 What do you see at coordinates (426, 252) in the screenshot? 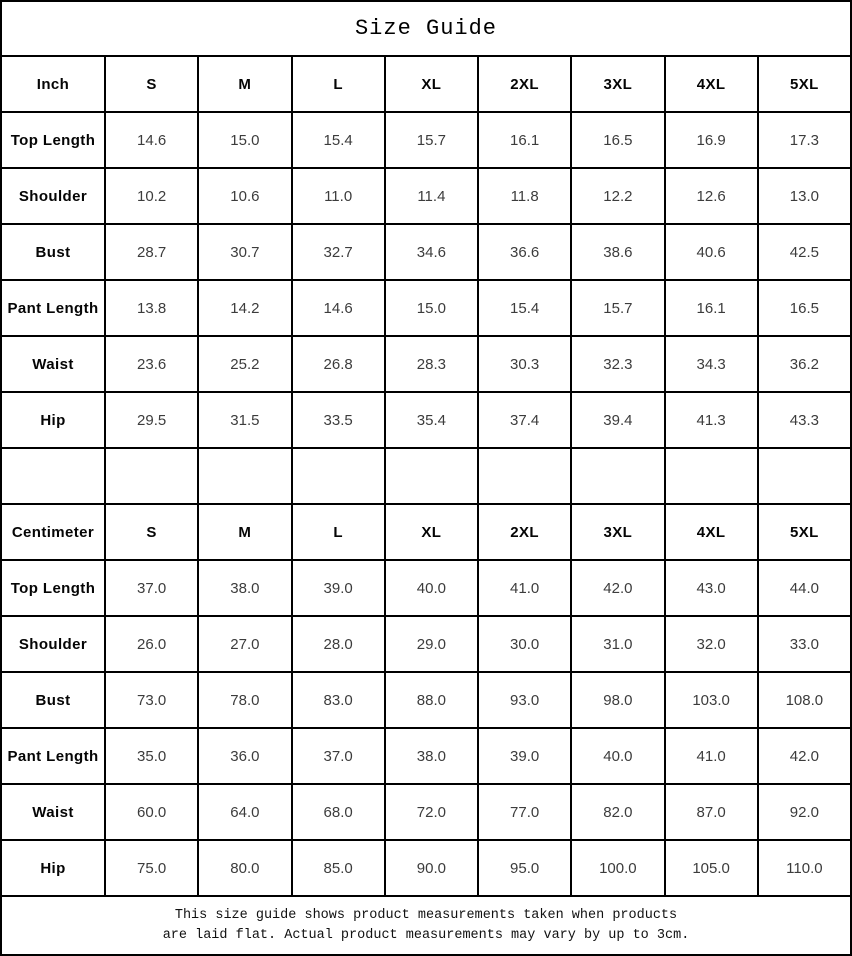
I see `inch-row-bust: Bust 28.7 30.7 32.7 34.6 36.6 38.6 40.6 42.5` at bounding box center [426, 252].